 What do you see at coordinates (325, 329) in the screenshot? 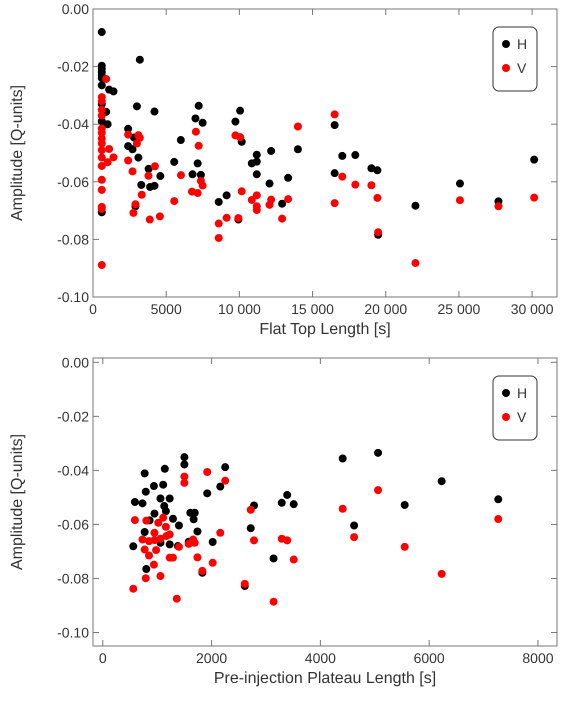
I see `x-axis-title: Flat Top Length [s]` at bounding box center [325, 329].